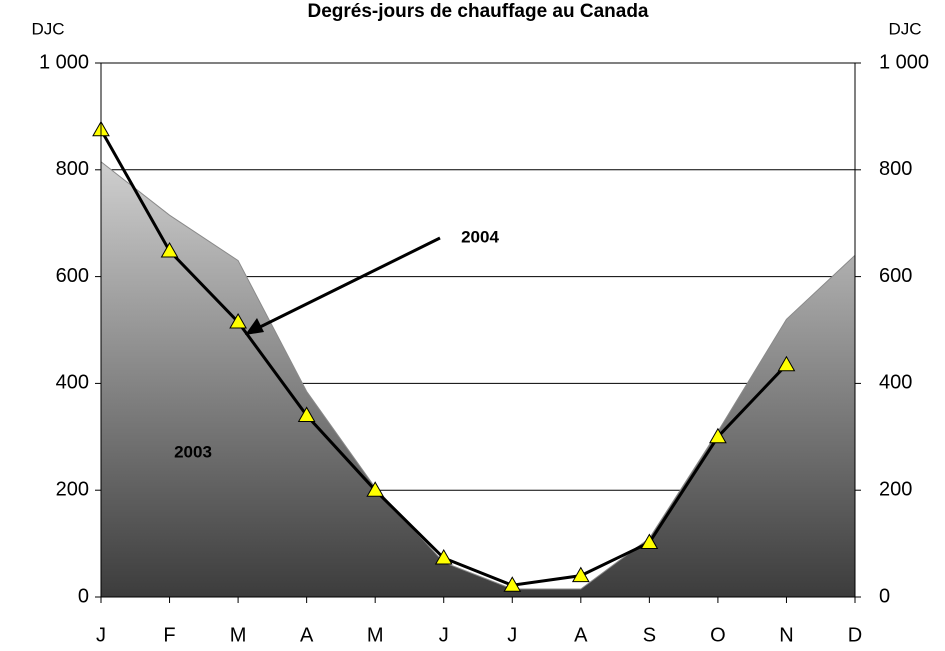 This screenshot has height=651, width=945. What do you see at coordinates (904, 62) in the screenshot?
I see `y2-tick-label: 1 000` at bounding box center [904, 62].